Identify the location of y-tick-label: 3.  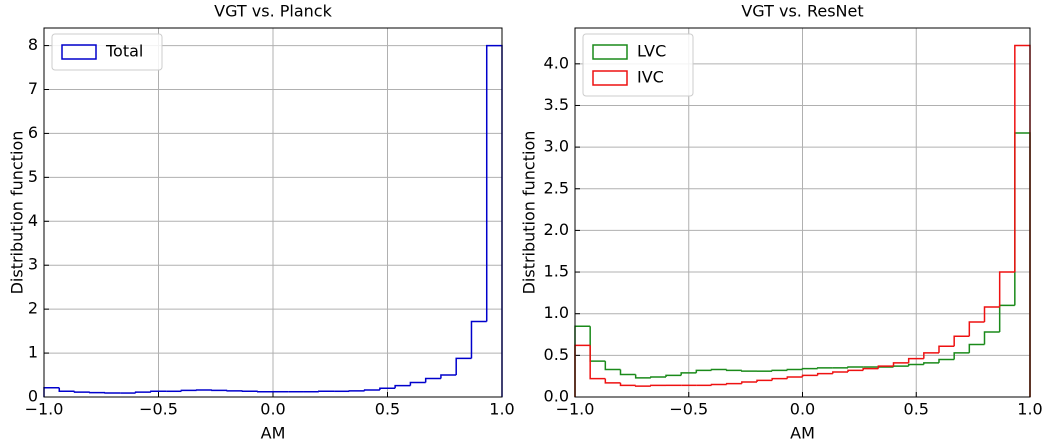
(33, 264).